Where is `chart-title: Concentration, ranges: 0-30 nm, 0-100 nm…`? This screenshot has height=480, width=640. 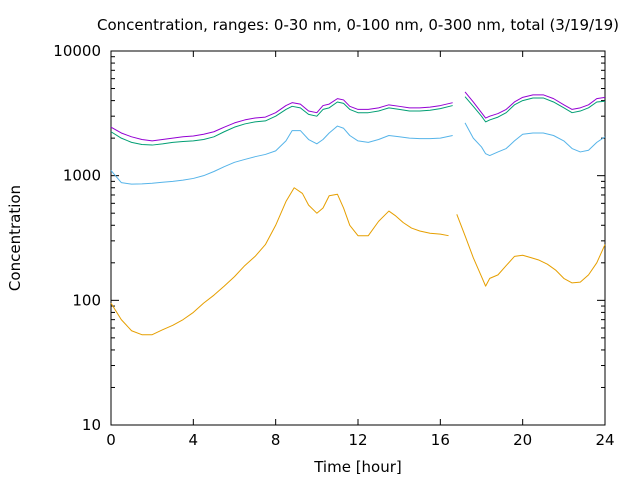 chart-title: Concentration, ranges: 0-30 nm, 0-100 nm… is located at coordinates (358, 25).